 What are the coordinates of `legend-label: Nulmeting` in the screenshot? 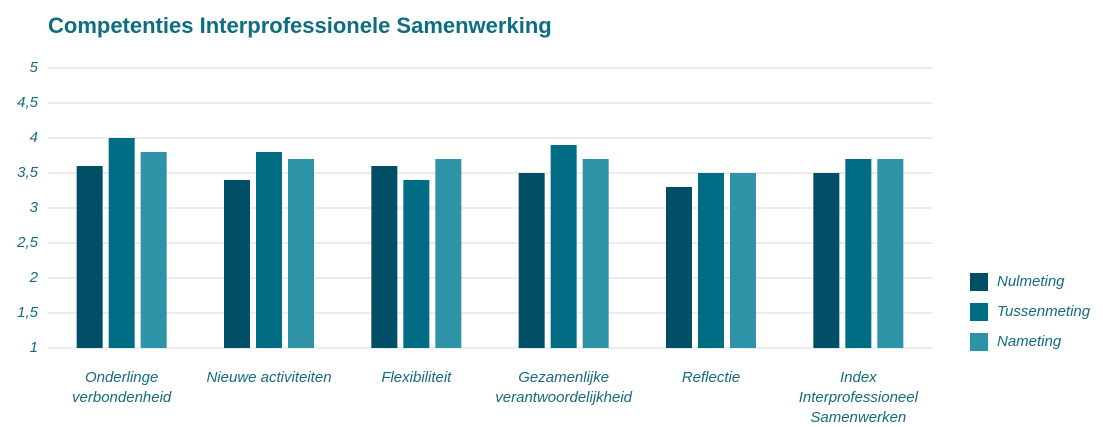 It's located at (1031, 281).